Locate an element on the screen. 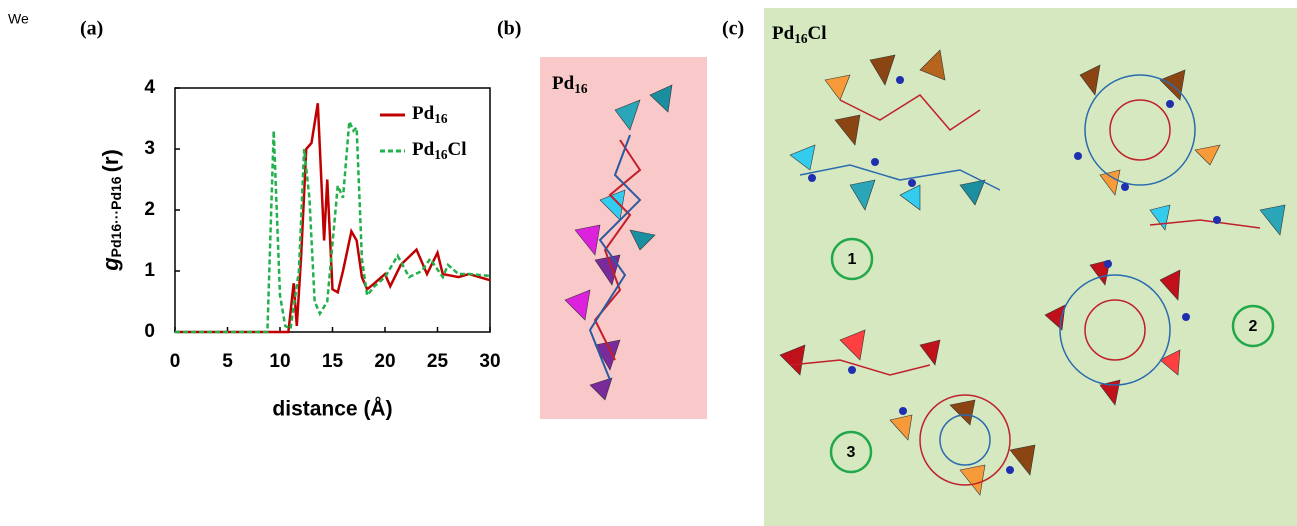 This screenshot has height=526, width=1297. x-tick-label: 15 is located at coordinates (333, 361).